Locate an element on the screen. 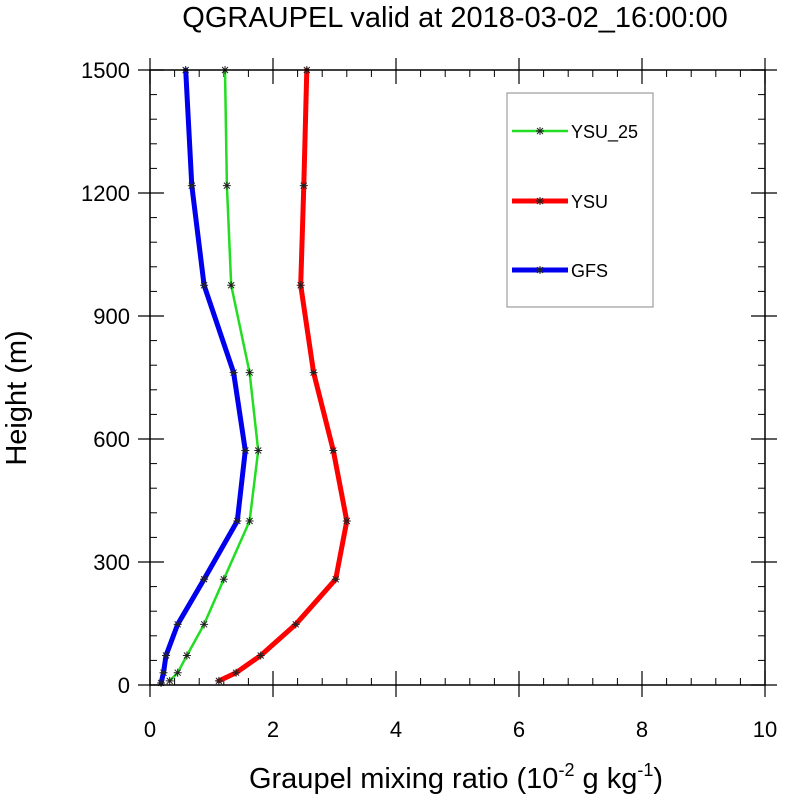 This screenshot has width=787, height=801. x-tick-label: 10 is located at coordinates (765, 729).